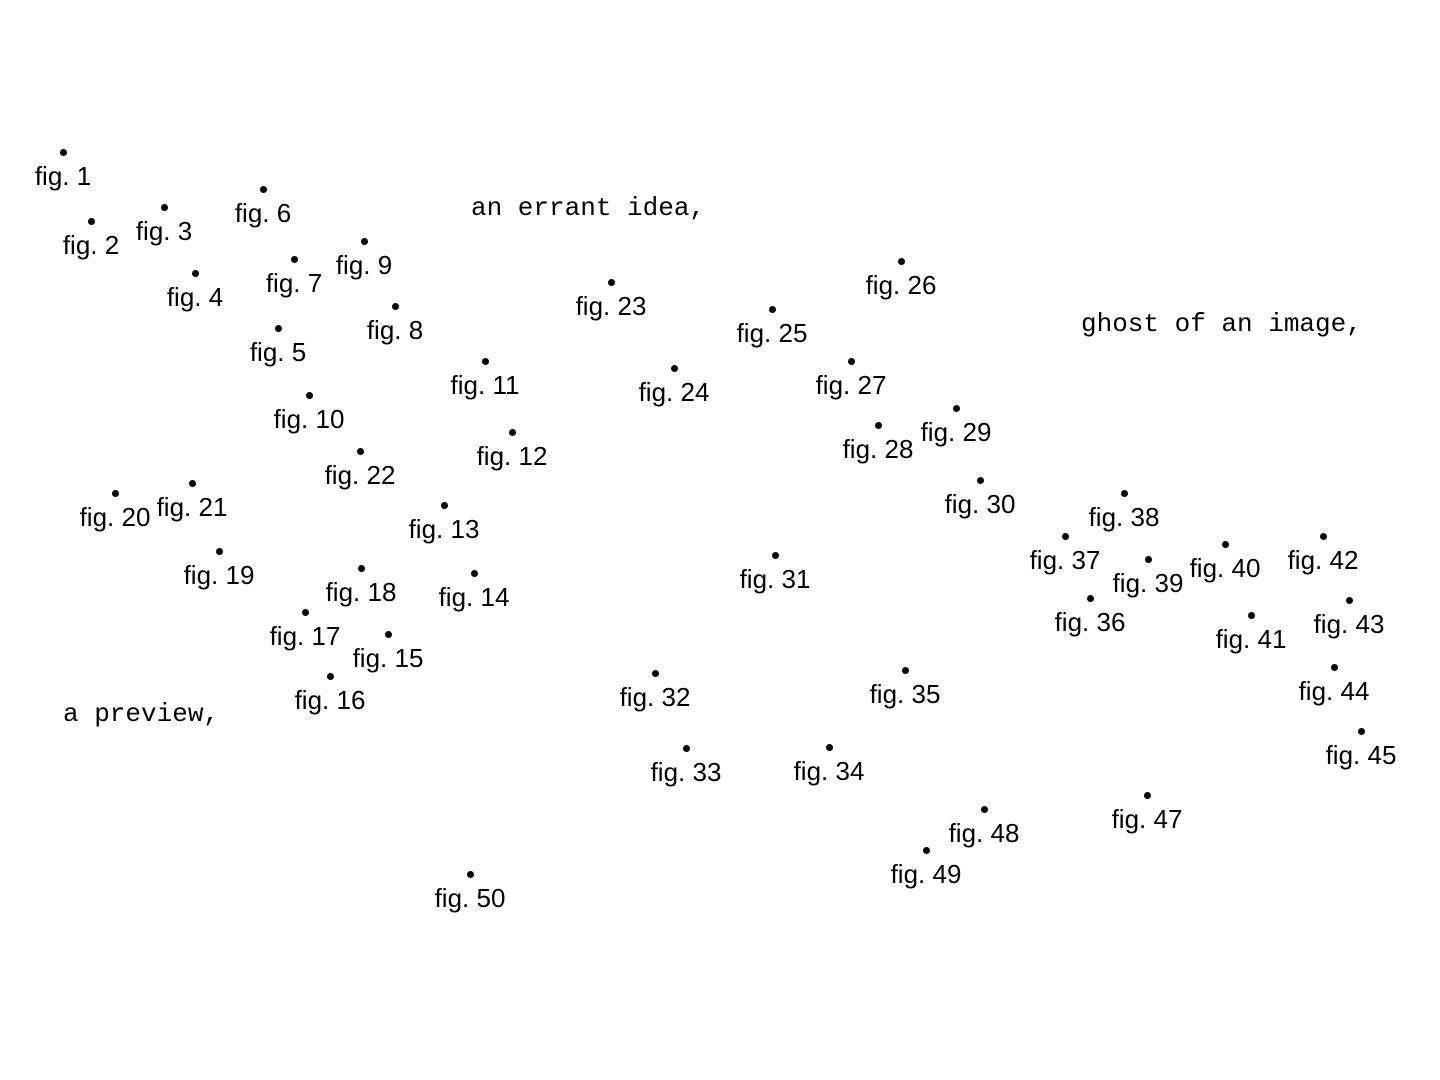 Image resolution: width=1440 pixels, height=1080 pixels. I want to click on figure-label: fig. 5, so click(278, 352).